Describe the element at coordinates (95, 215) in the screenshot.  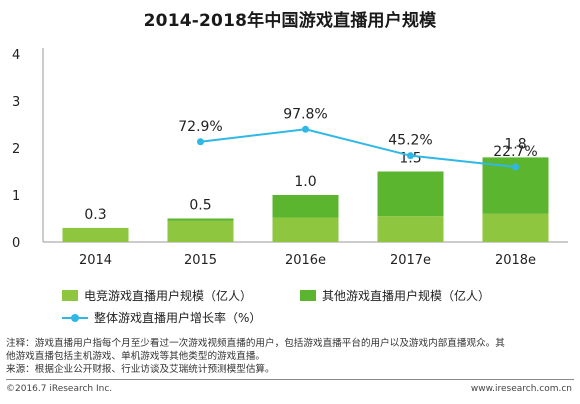
I see `bar-total-label: 0.3` at that location.